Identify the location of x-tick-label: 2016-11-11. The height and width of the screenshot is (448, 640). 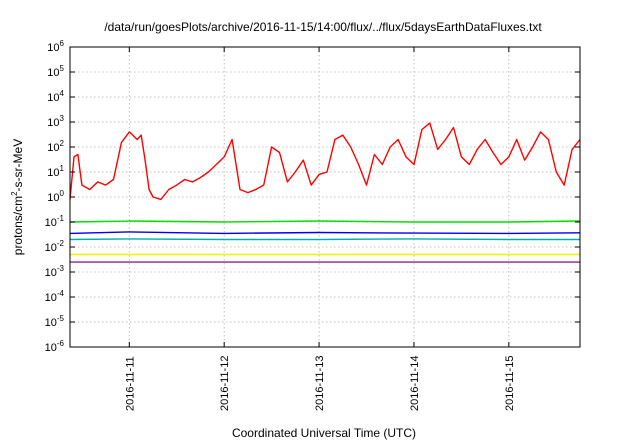
(130, 383).